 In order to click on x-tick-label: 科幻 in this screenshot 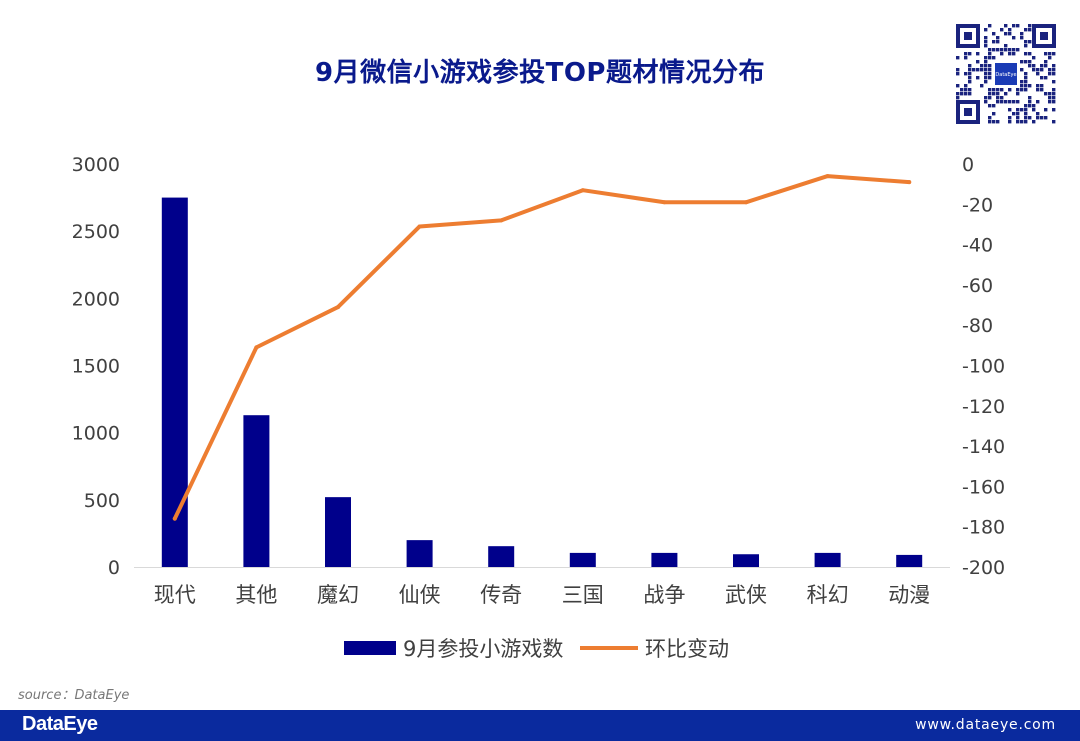, I will do `click(828, 595)`.